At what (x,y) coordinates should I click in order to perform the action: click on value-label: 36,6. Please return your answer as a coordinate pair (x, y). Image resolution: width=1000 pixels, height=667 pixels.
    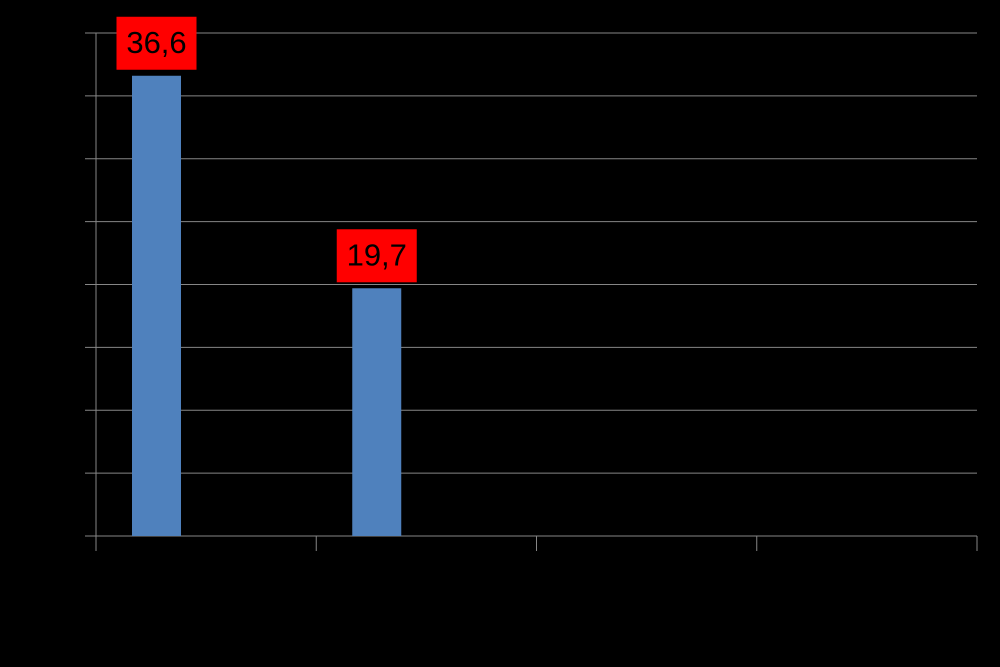
    Looking at the image, I should click on (156, 42).